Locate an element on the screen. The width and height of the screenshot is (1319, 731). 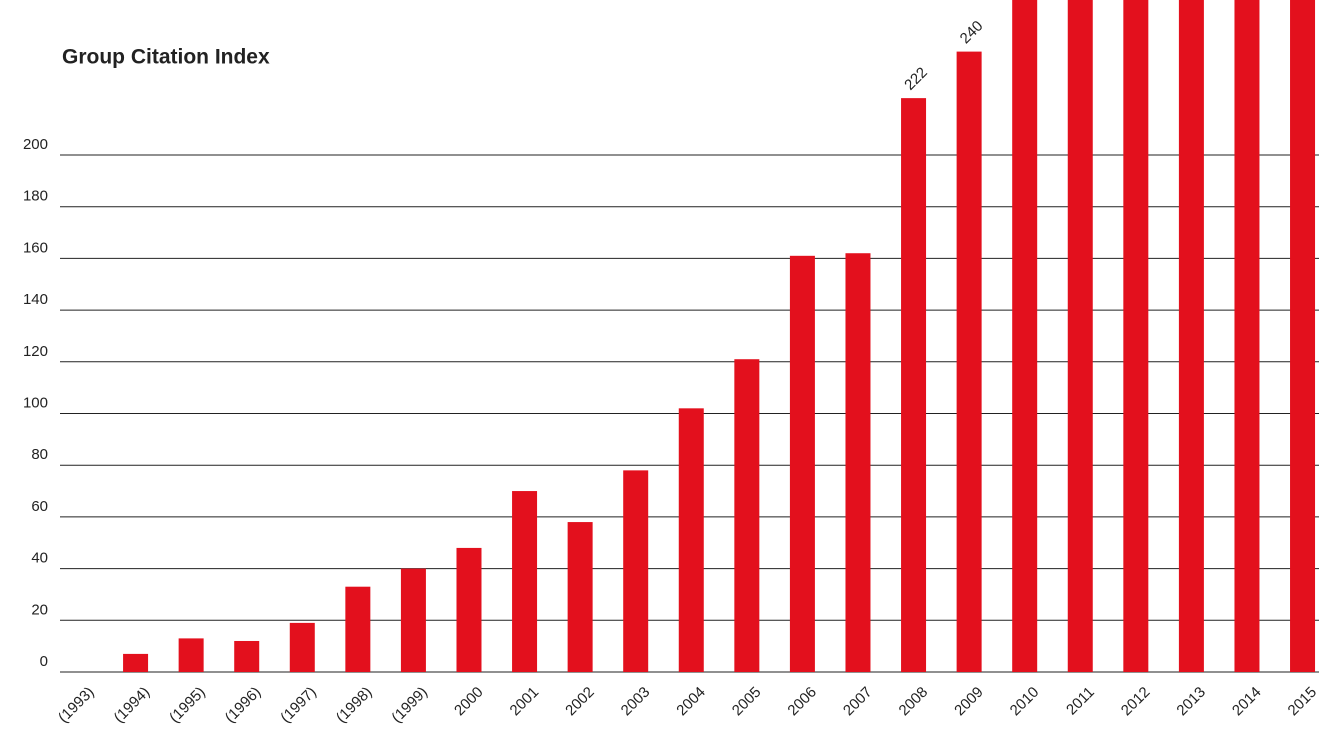
x-tick-label: 2003 is located at coordinates (636, 702).